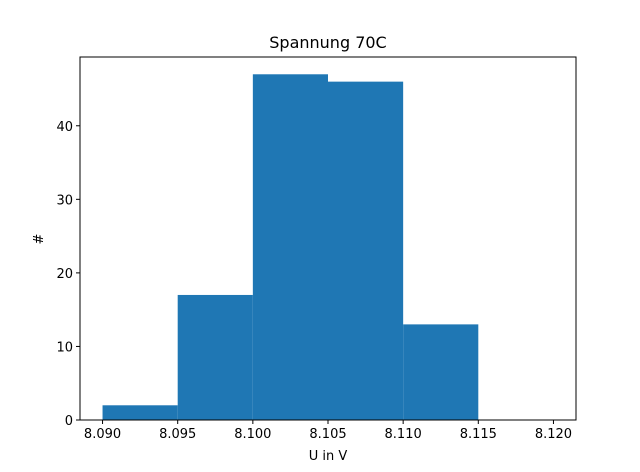  Describe the element at coordinates (64, 274) in the screenshot. I see `y-tick-label: 20` at that location.